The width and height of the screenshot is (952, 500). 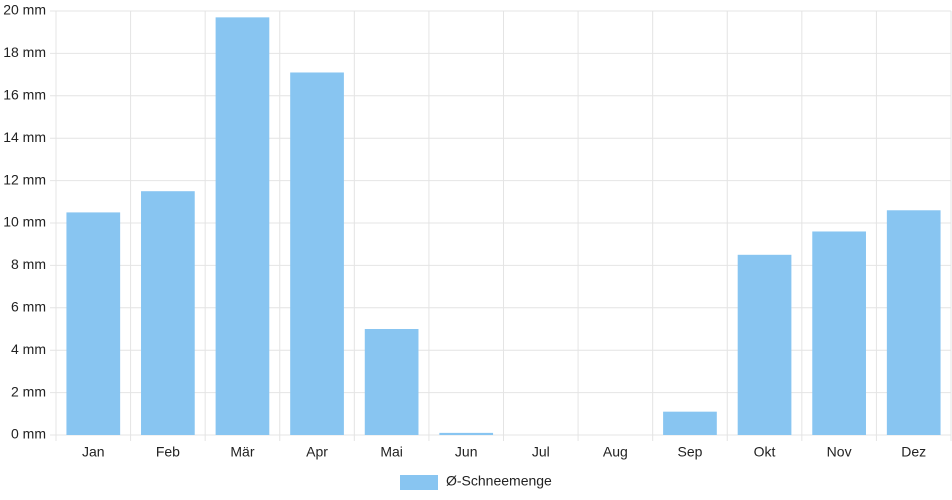 What do you see at coordinates (28, 307) in the screenshot?
I see `y-tick-label: 6 mm` at bounding box center [28, 307].